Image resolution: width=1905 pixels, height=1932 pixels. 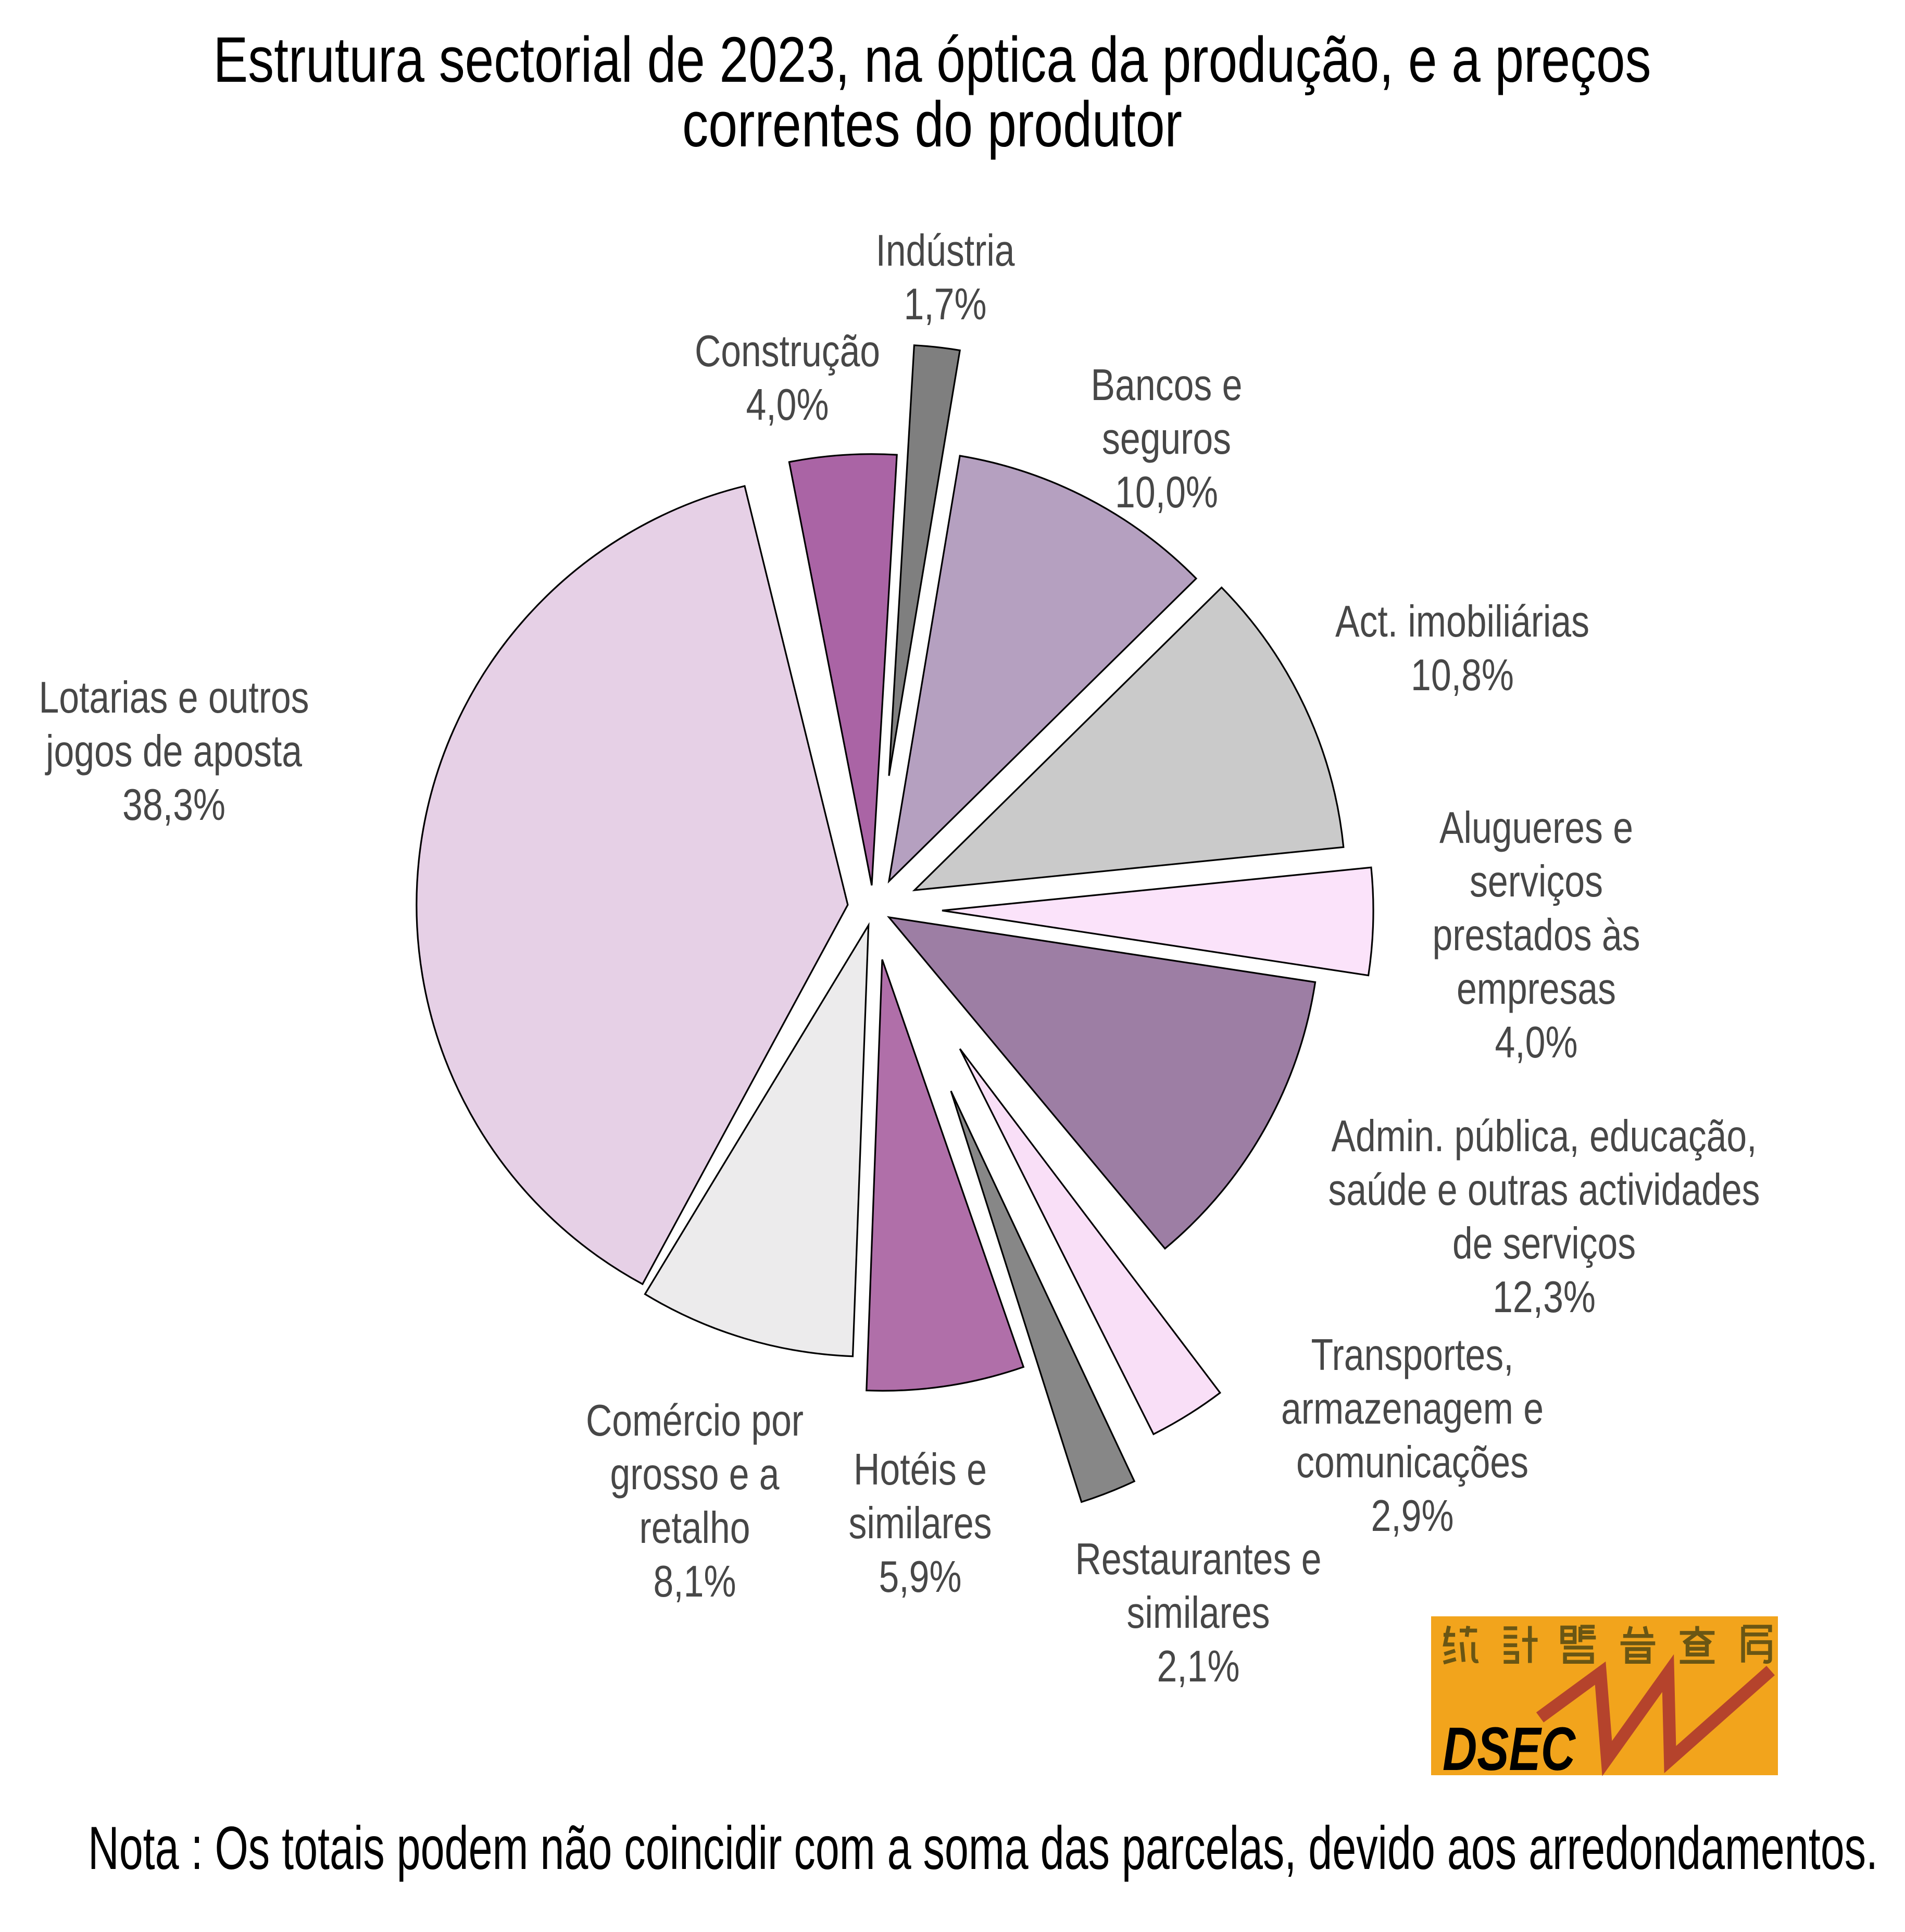 What do you see at coordinates (1509, 1750) in the screenshot?
I see `svg-text: DSEC` at bounding box center [1509, 1750].